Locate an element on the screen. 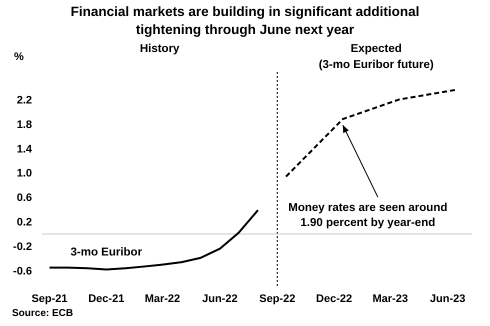 The width and height of the screenshot is (490, 326). x-tick-label: Sep-21 is located at coordinates (49, 299).